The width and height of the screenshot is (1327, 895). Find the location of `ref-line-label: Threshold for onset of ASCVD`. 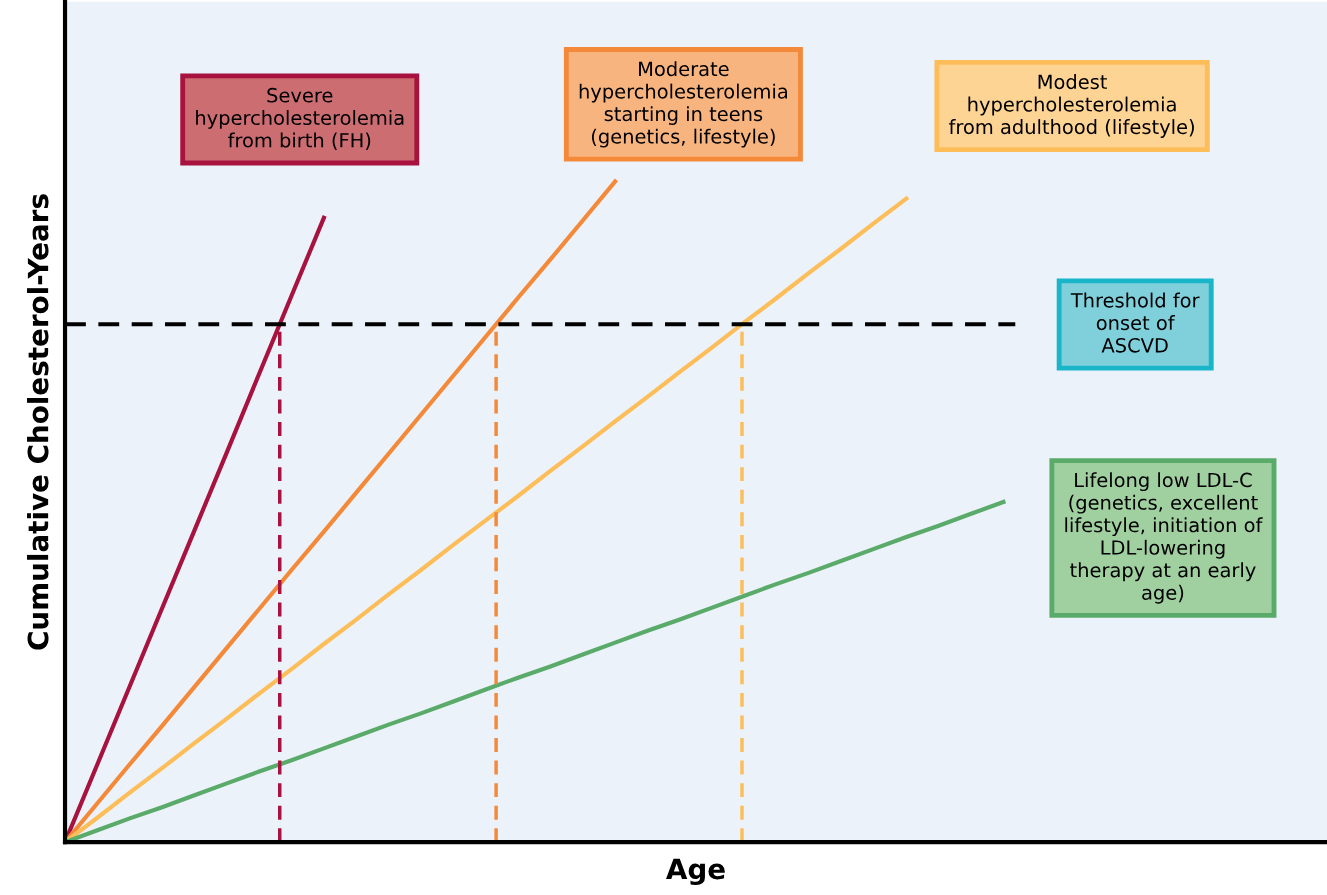

ref-line-label: Threshold for onset of ASCVD is located at coordinates (1135, 322).